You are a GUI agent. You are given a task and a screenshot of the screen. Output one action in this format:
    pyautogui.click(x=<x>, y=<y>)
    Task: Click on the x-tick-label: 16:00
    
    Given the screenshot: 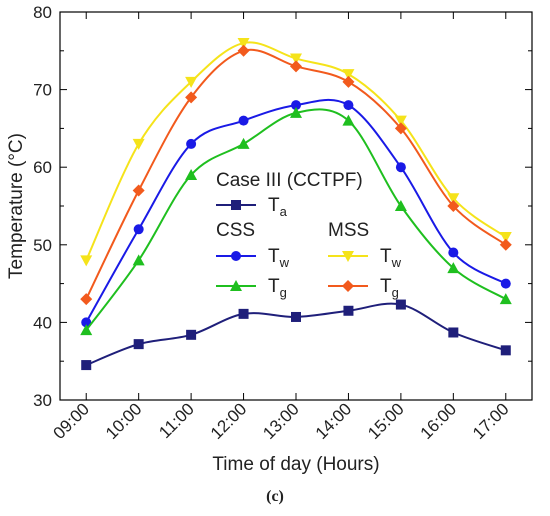 What is the action you would take?
    pyautogui.click(x=439, y=421)
    